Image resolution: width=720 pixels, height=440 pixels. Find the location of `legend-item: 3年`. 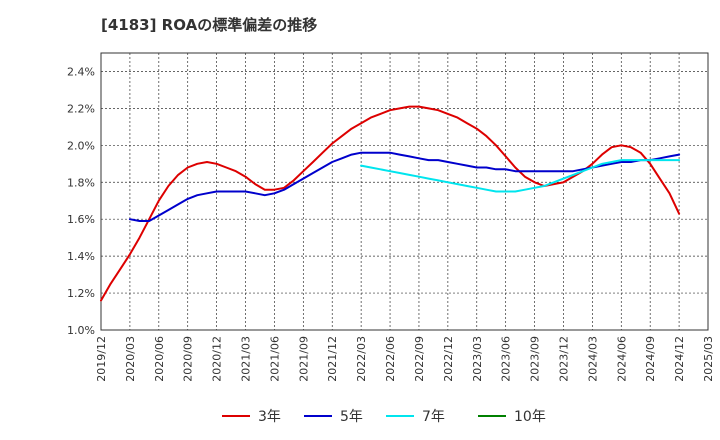

legend-item: 3年 is located at coordinates (251, 416).